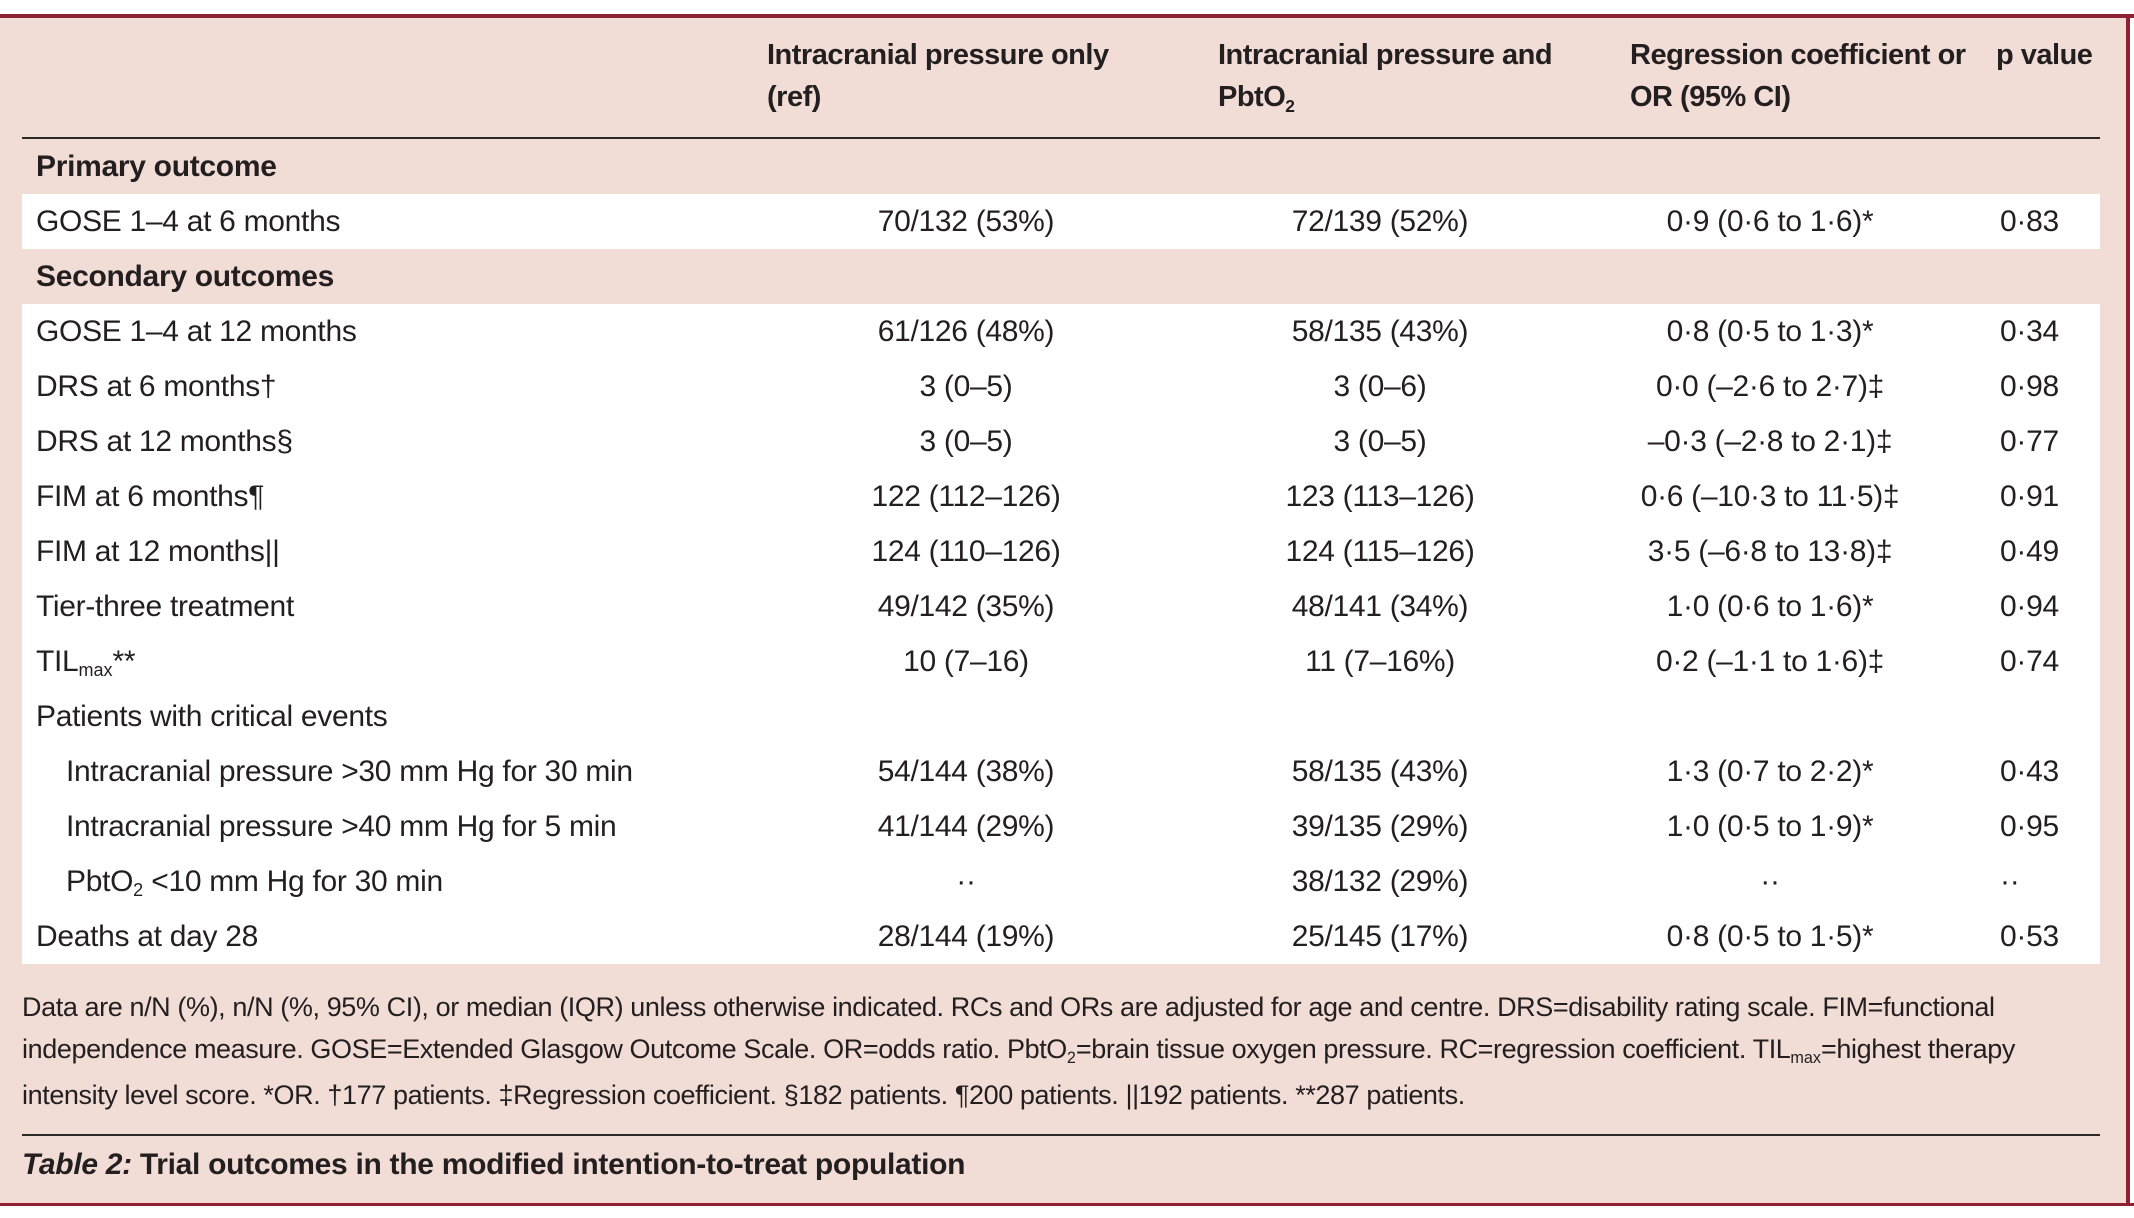  I want to click on header-coefficient-line1: Regression coefficient or, so click(1798, 55).